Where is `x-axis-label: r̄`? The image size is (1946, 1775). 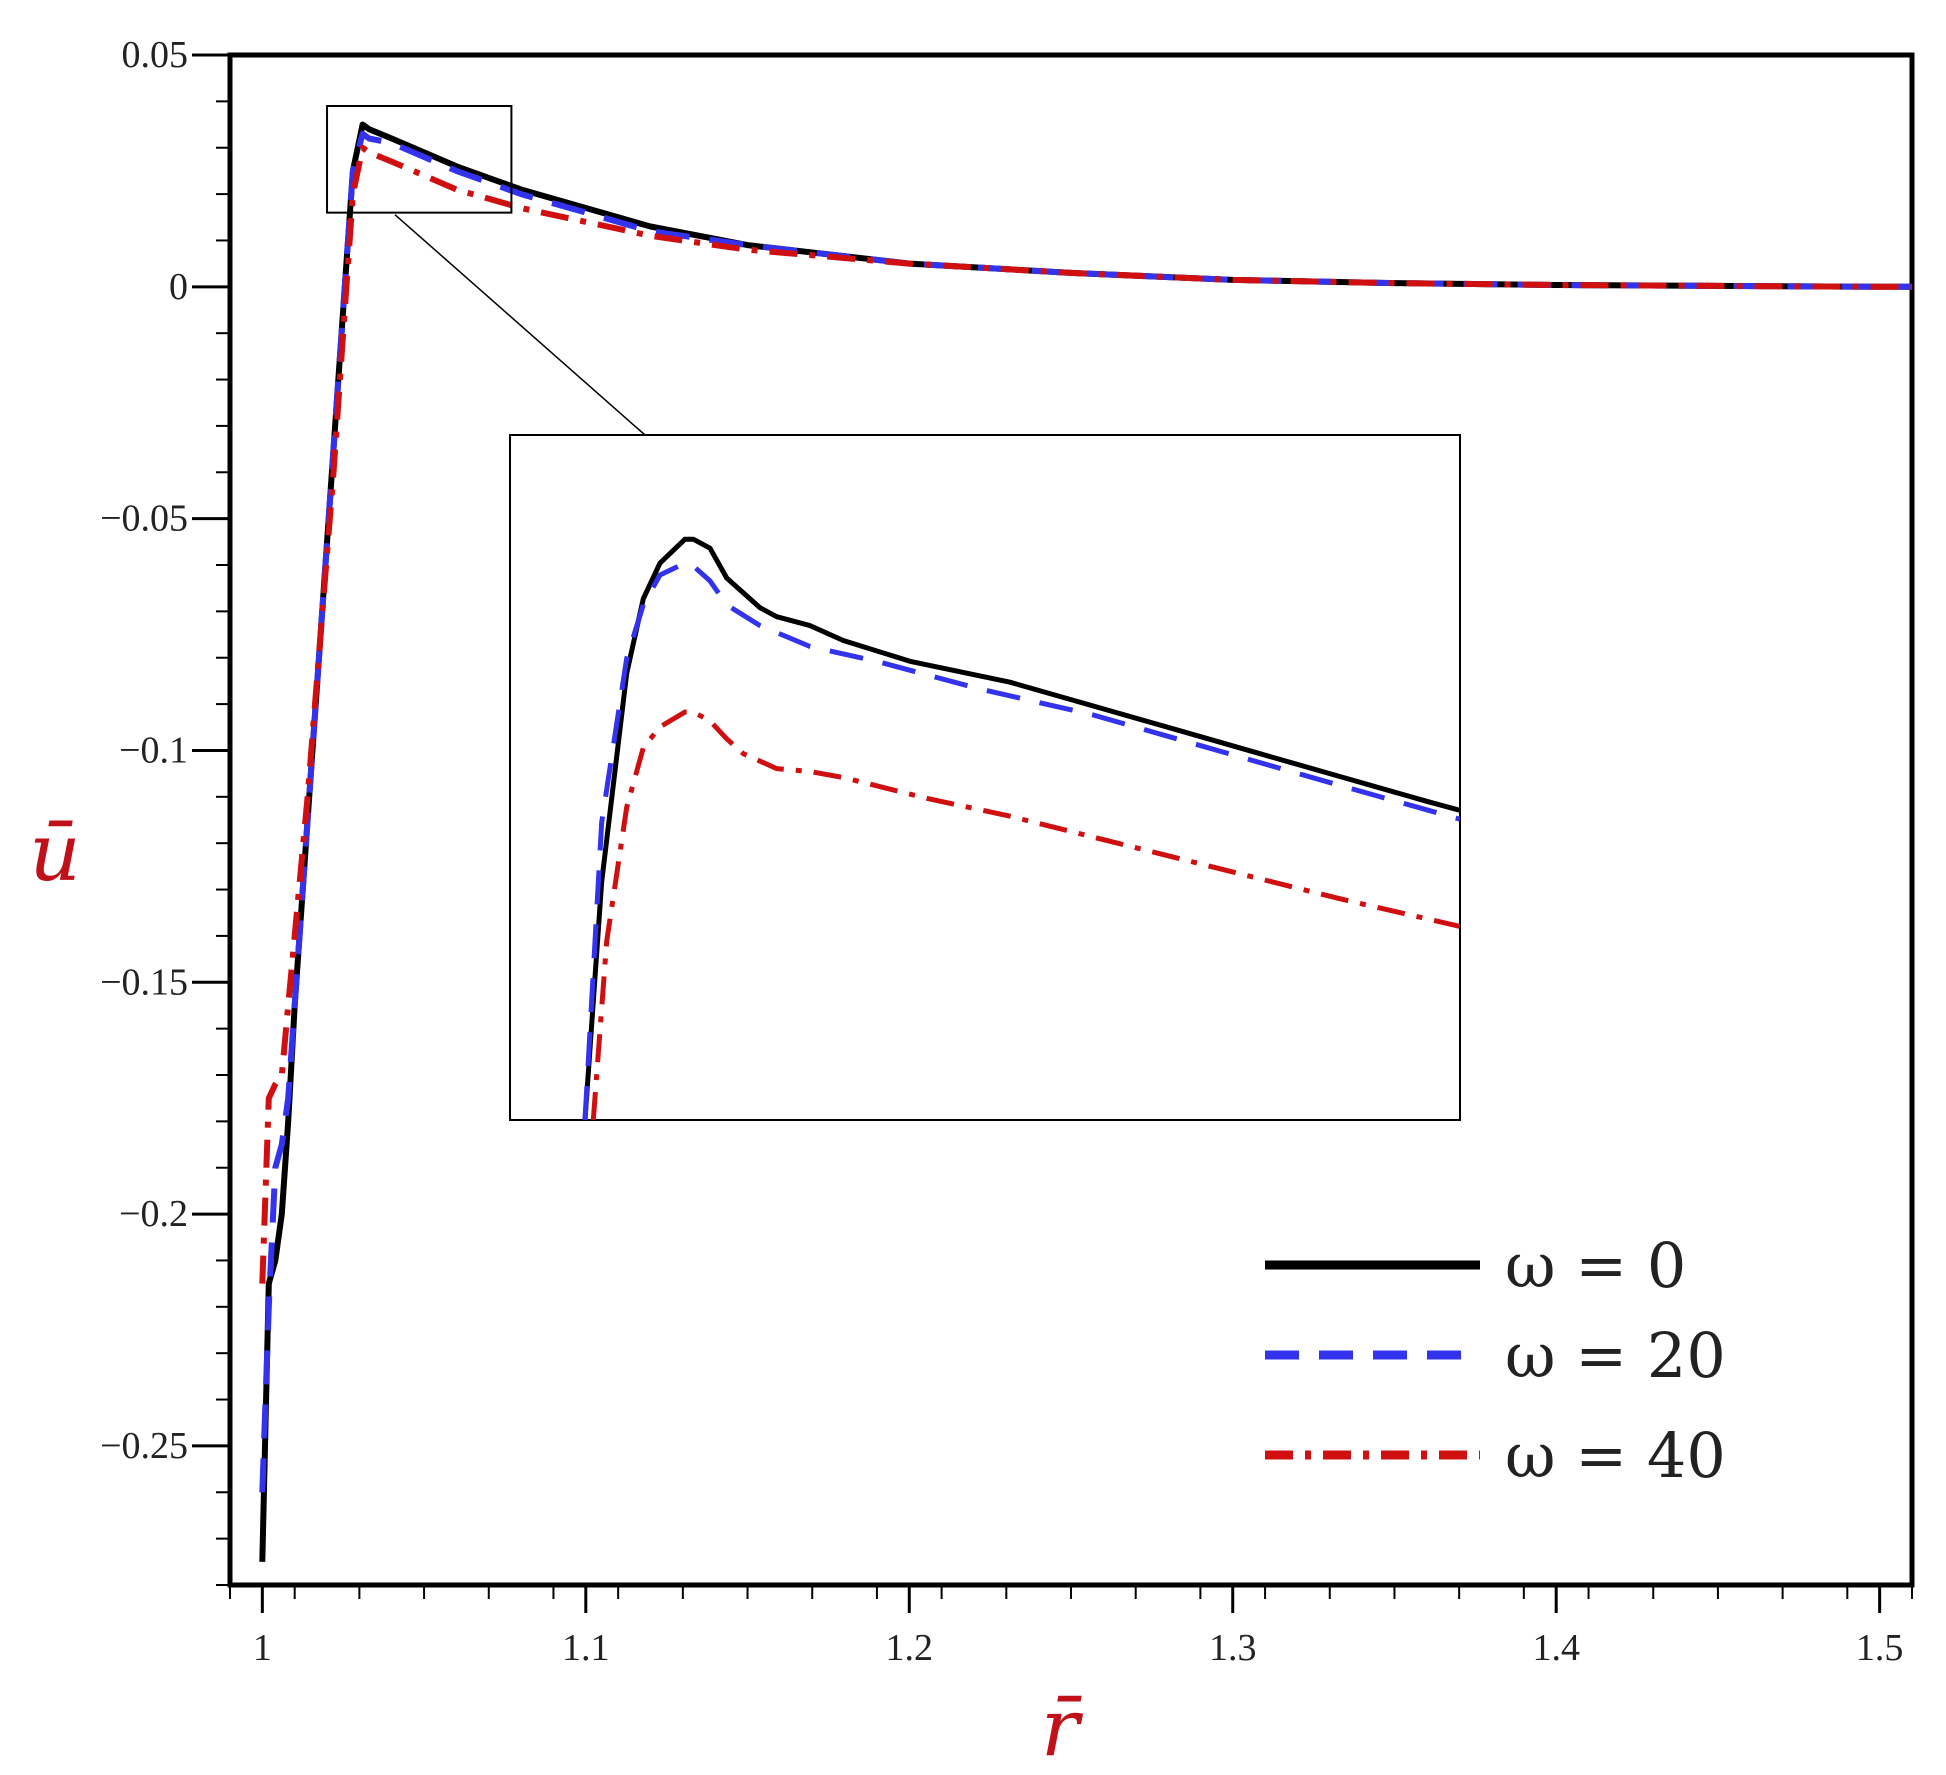
x-axis-label: r̄ is located at coordinates (1062, 1727).